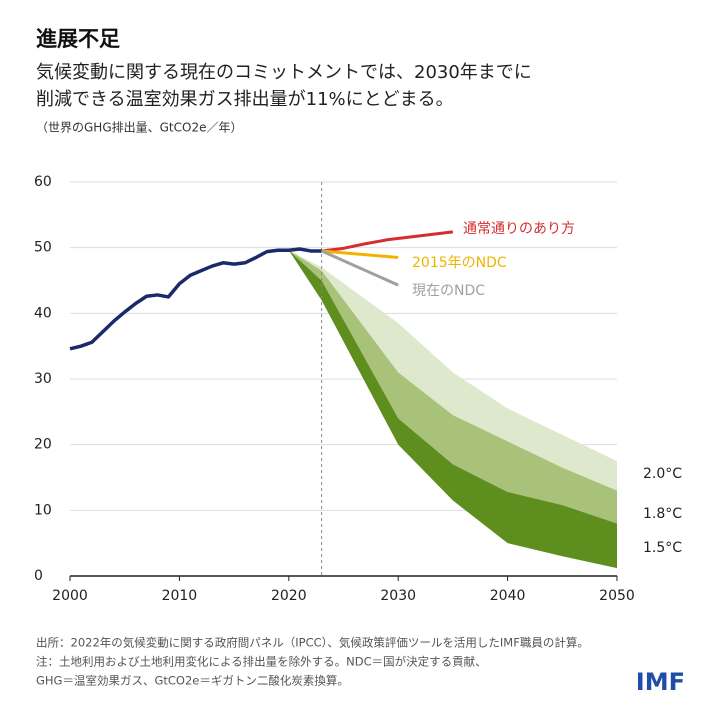 Image resolution: width=720 pixels, height=720 pixels. Describe the element at coordinates (38, 576) in the screenshot. I see `y-tick-label: 0` at that location.